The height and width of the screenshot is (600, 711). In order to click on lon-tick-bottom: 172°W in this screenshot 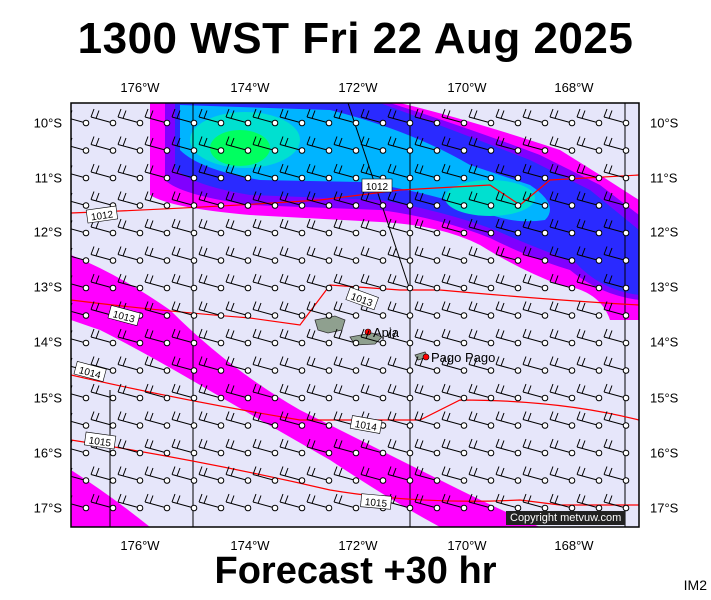, I will do `click(358, 545)`.